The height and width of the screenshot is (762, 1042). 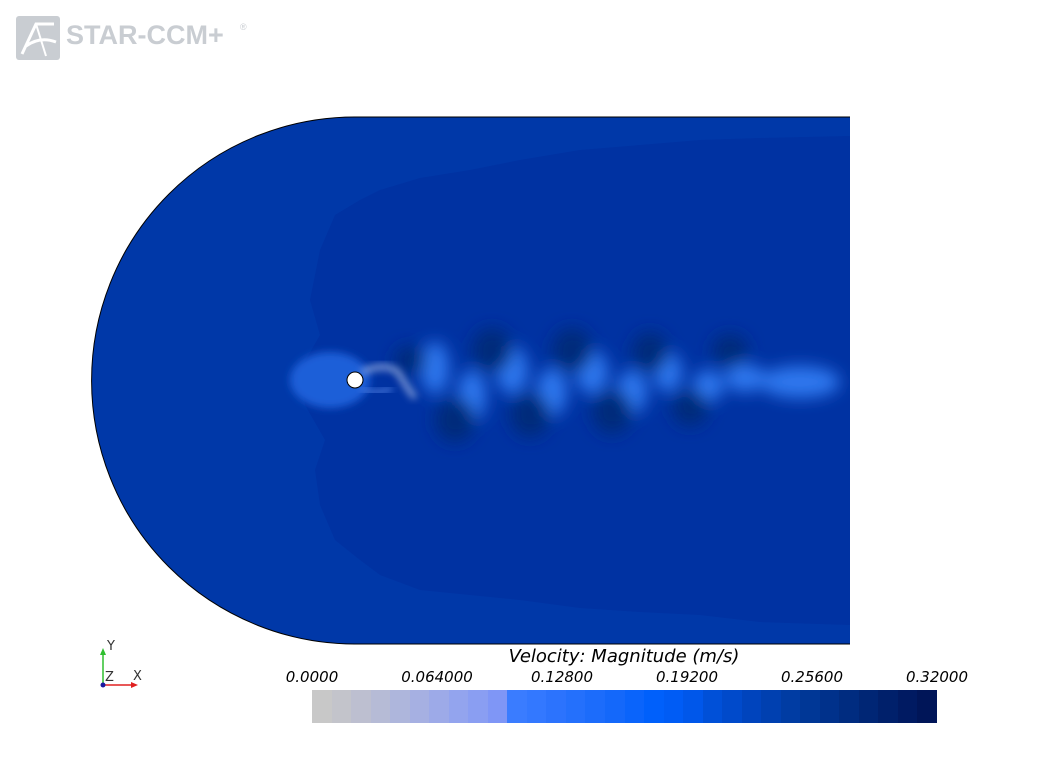 What do you see at coordinates (243, 27) in the screenshot?
I see `registered-mark: ®` at bounding box center [243, 27].